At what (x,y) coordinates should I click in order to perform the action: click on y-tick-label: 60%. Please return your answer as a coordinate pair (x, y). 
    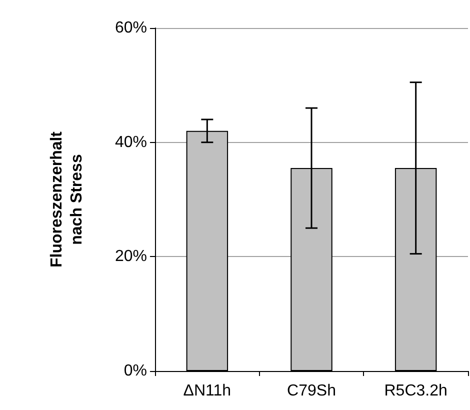
    Looking at the image, I should click on (130, 28).